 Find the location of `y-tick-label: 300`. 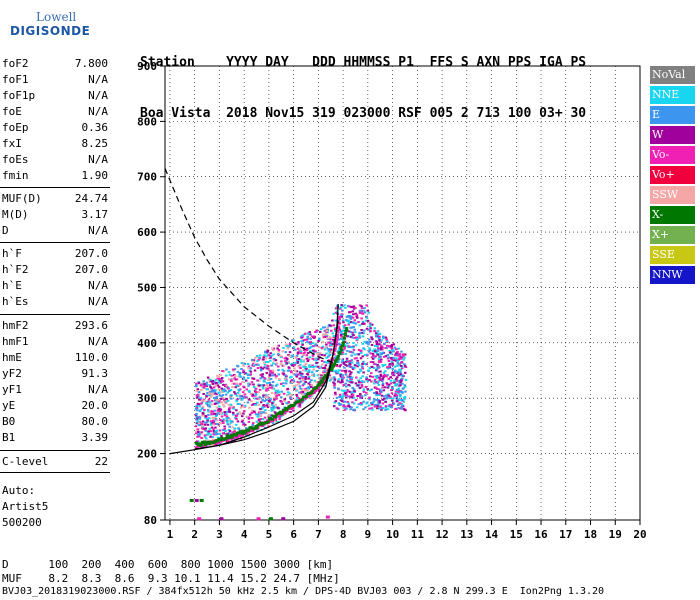

y-tick-label: 300 is located at coordinates (147, 398).